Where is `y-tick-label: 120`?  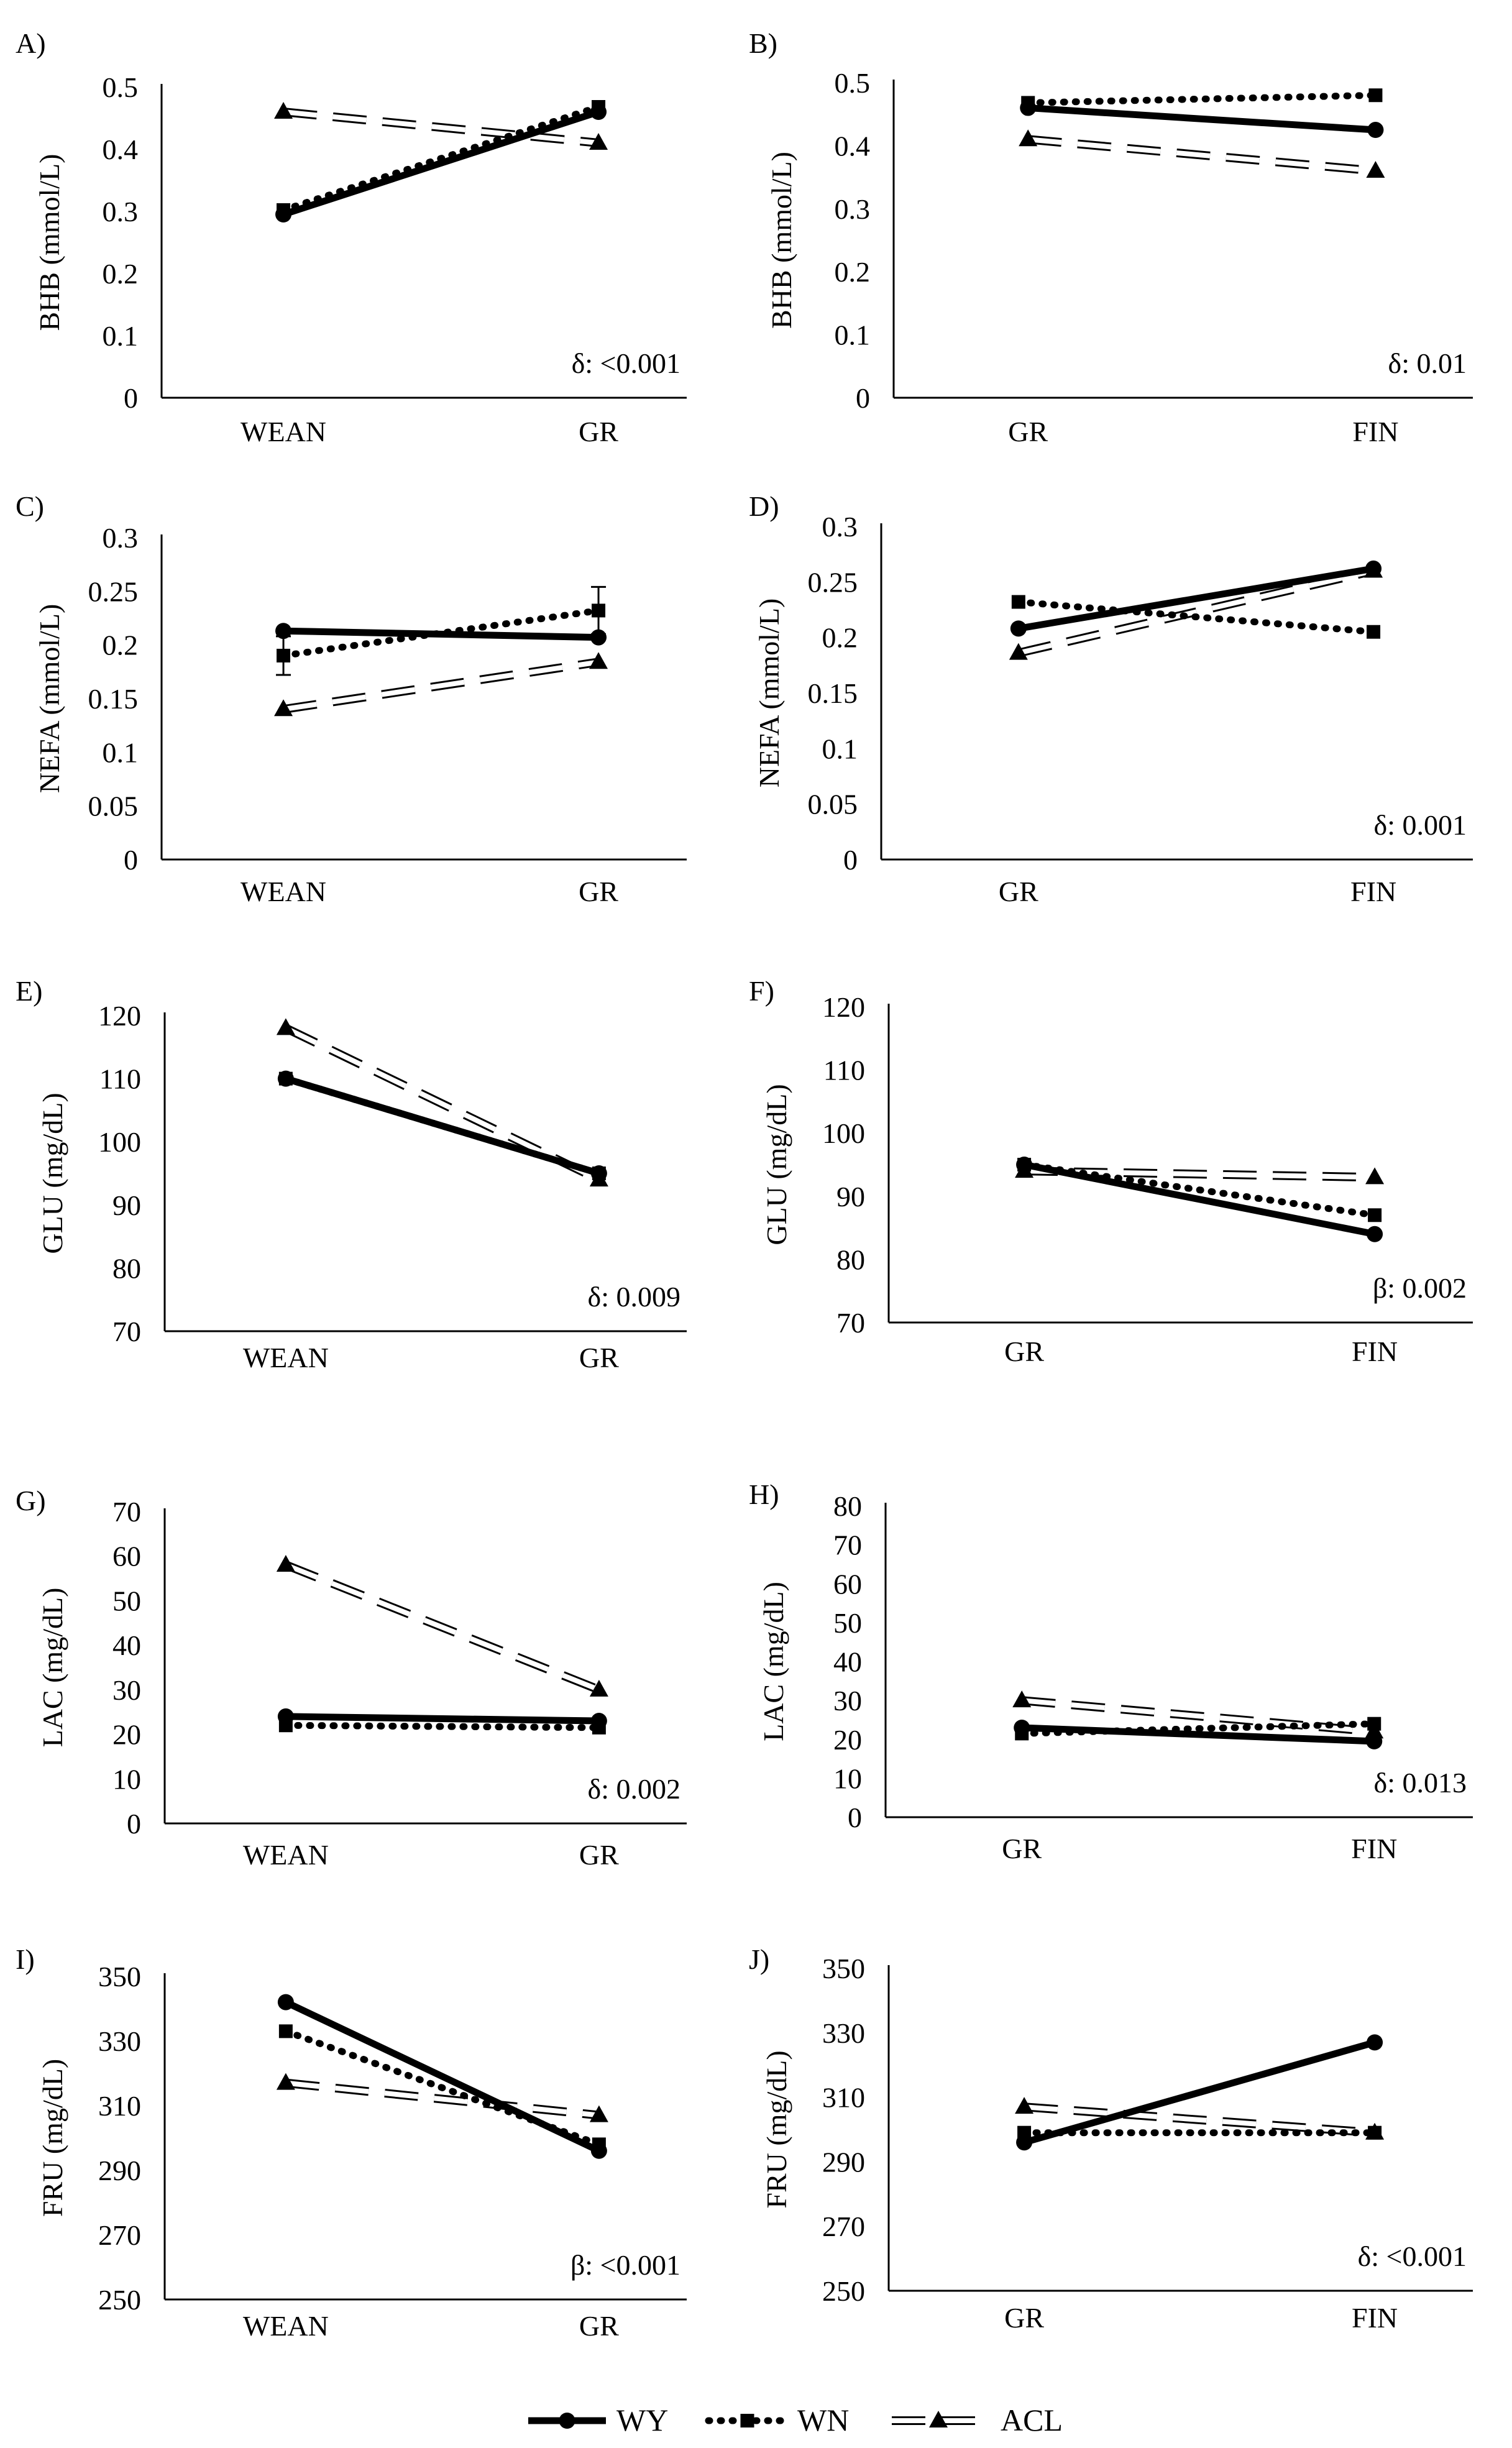
y-tick-label: 120 is located at coordinates (119, 1016).